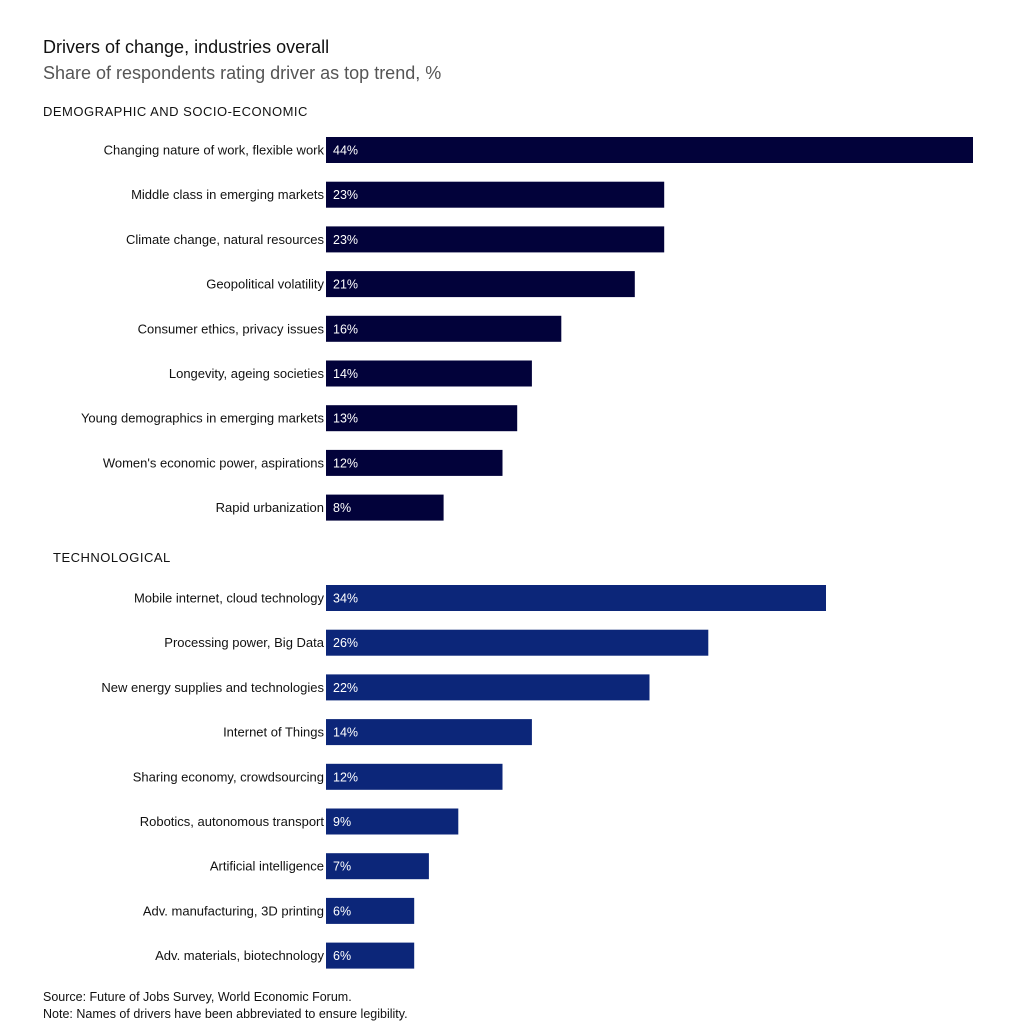 This screenshot has height=1032, width=1026. I want to click on category-label: Women's economic power, aspirations, so click(214, 462).